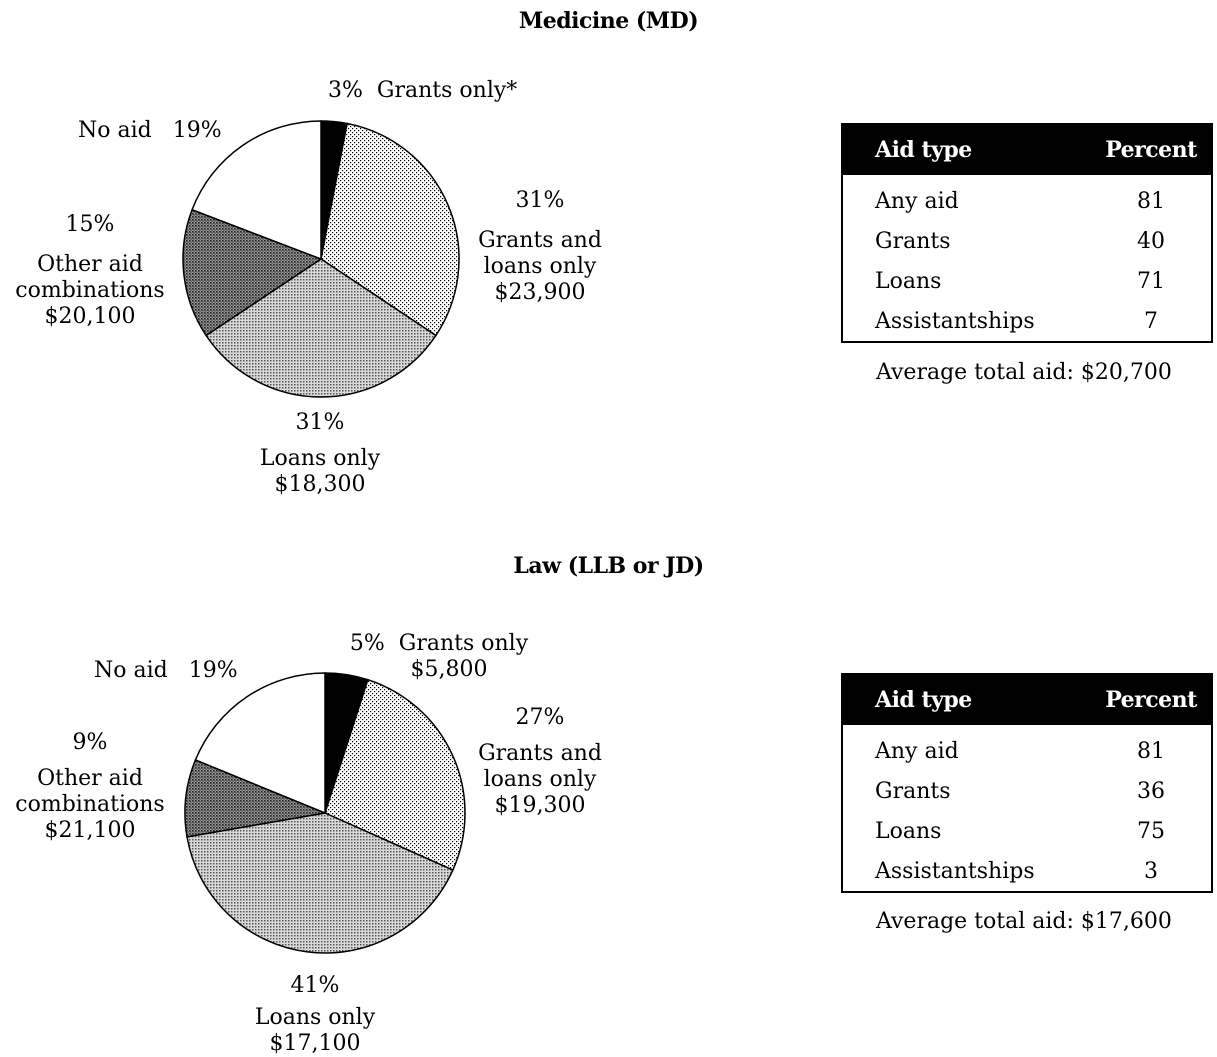  Describe the element at coordinates (315, 1014) in the screenshot. I see `slice-label-loans-only: 41% Loans only $17,100` at that location.